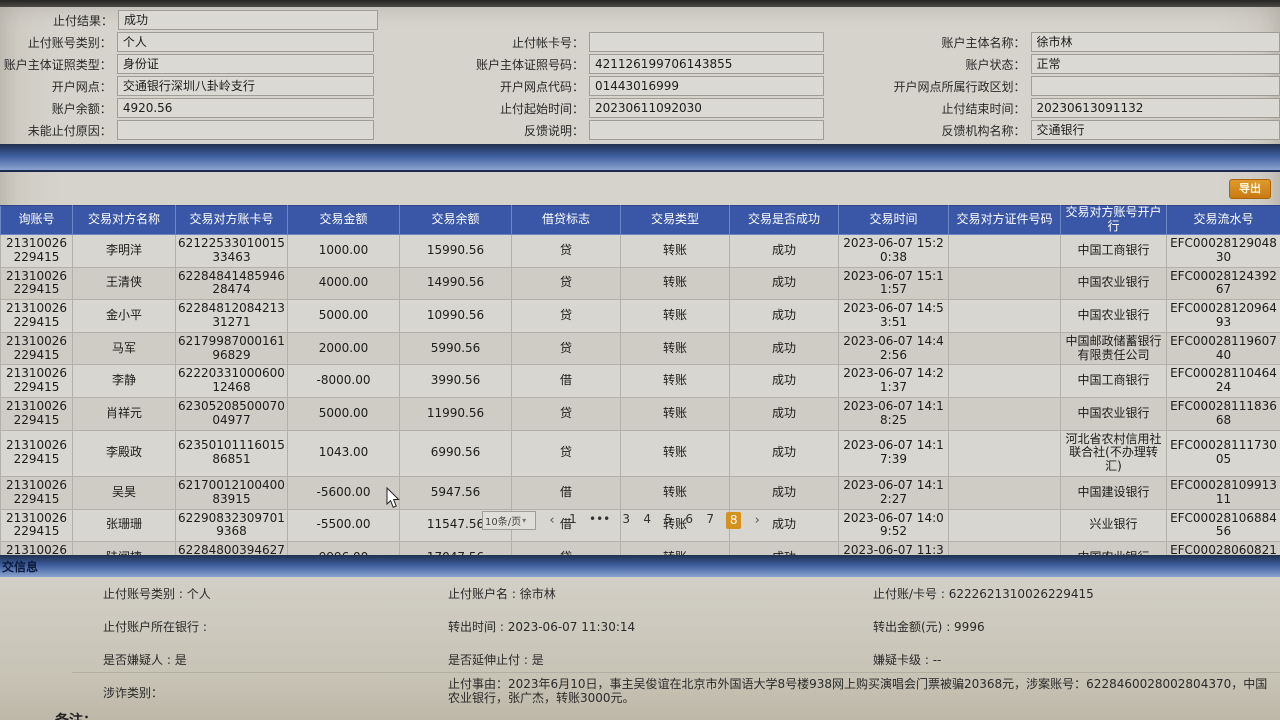 The image size is (1280, 720). What do you see at coordinates (1155, 108) in the screenshot?
I see `field-value-box: 20230613091132` at bounding box center [1155, 108].